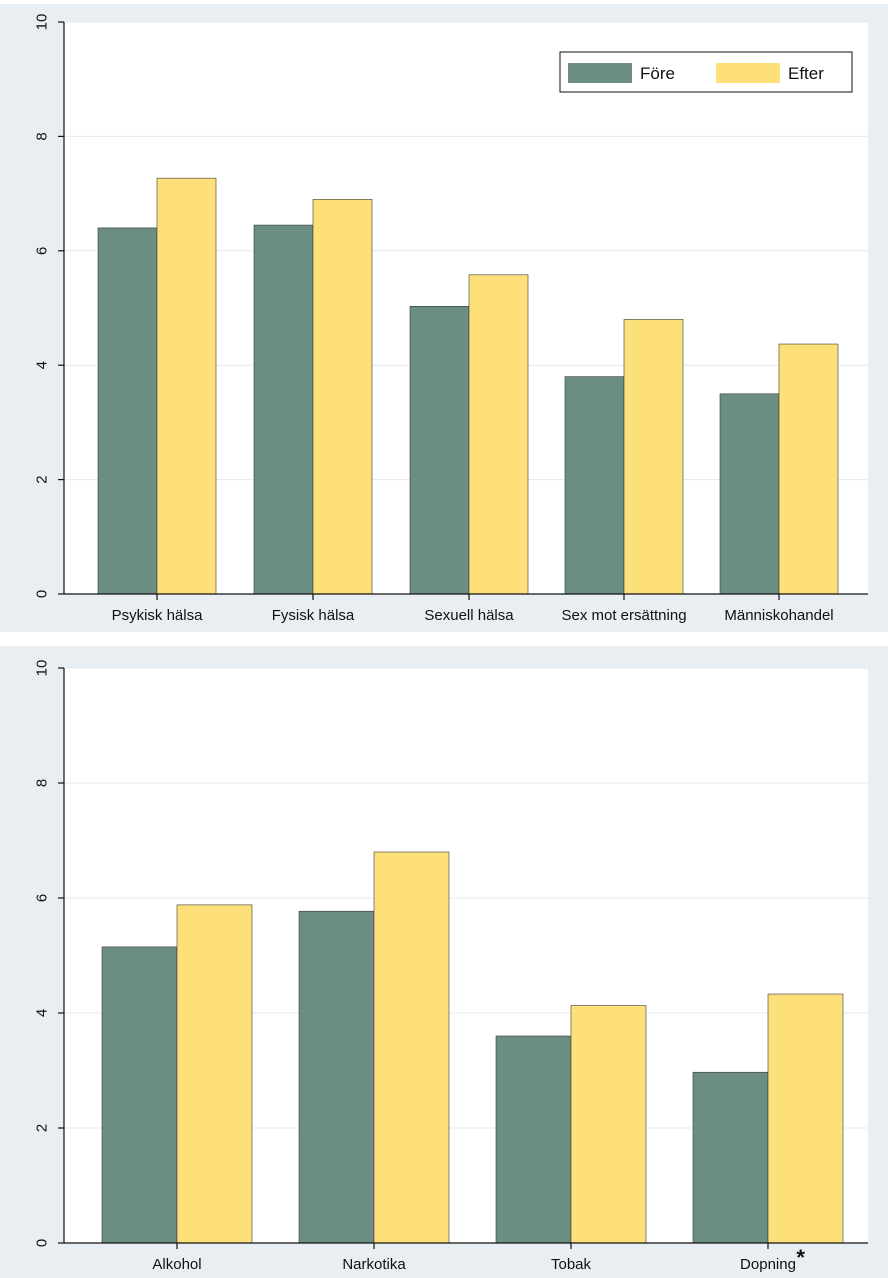  I want to click on x-tick-label: Sex mot ersättning, so click(623, 615).